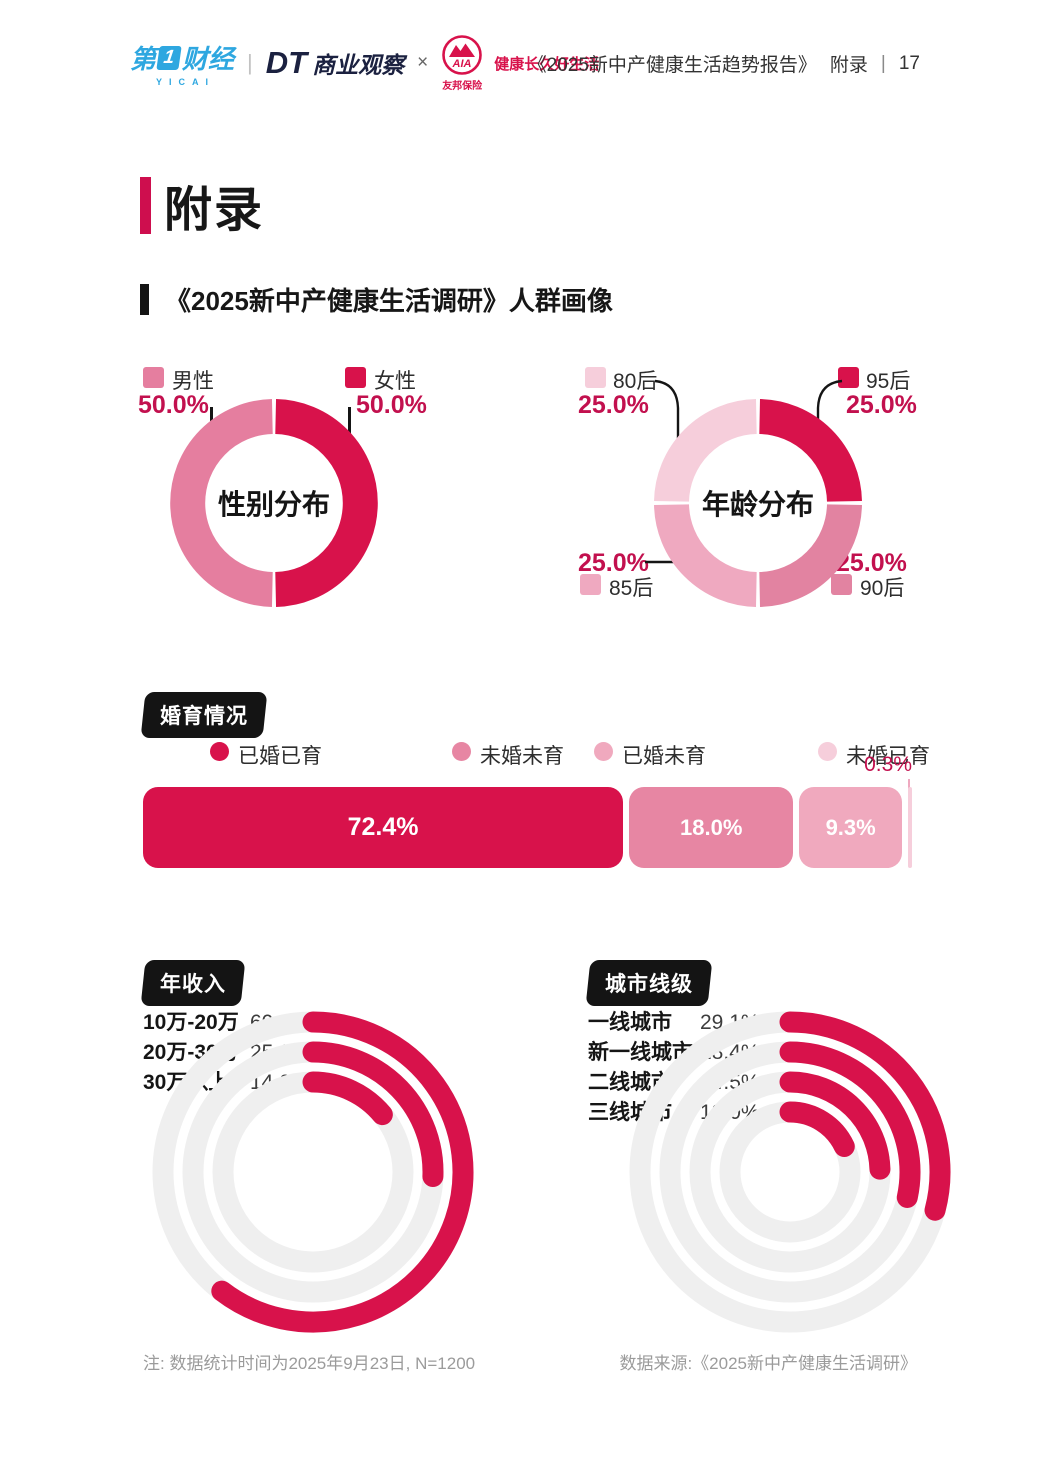 The height and width of the screenshot is (1475, 1050). I want to click on legend-swatch-female, so click(355, 377).